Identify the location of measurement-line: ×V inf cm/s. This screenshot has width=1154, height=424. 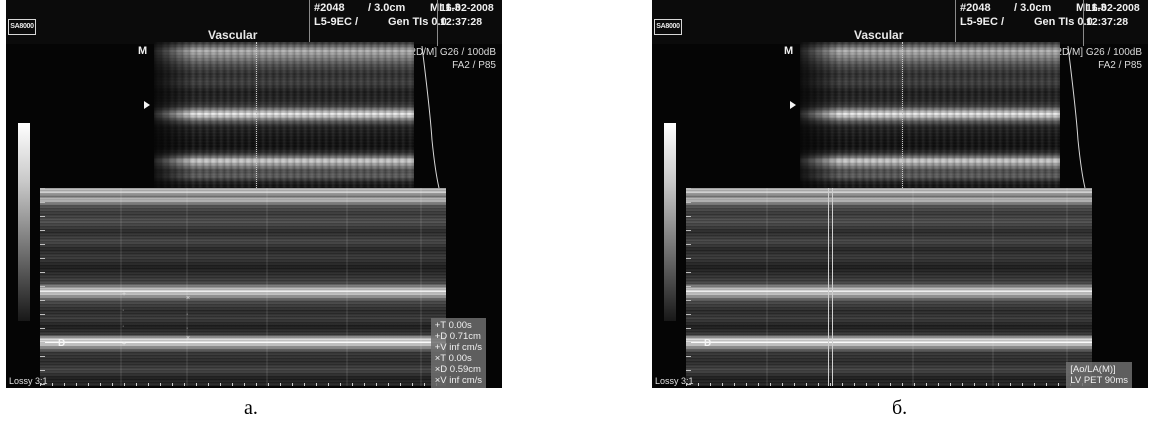
(458, 380).